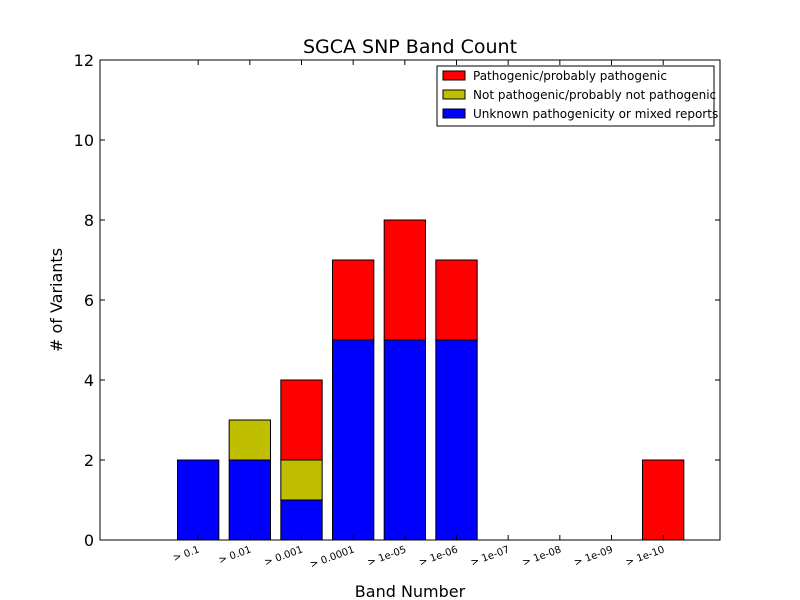  What do you see at coordinates (410, 47) in the screenshot?
I see `chart-title: SGCA SNP Band Count` at bounding box center [410, 47].